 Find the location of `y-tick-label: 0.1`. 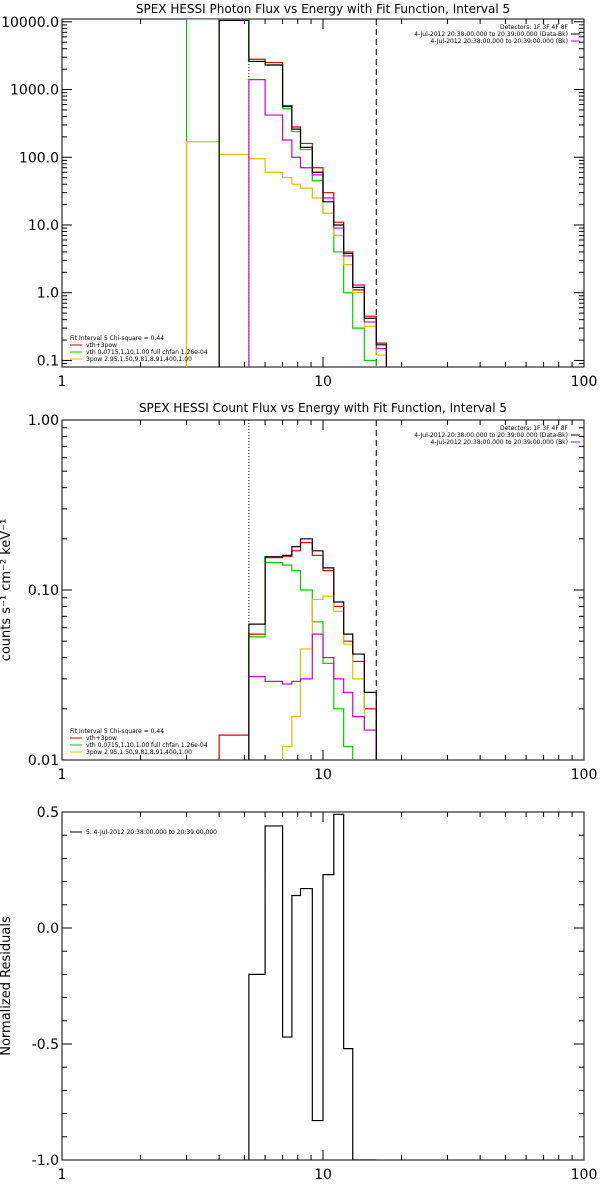

y-tick-label: 0.1 is located at coordinates (48, 361).